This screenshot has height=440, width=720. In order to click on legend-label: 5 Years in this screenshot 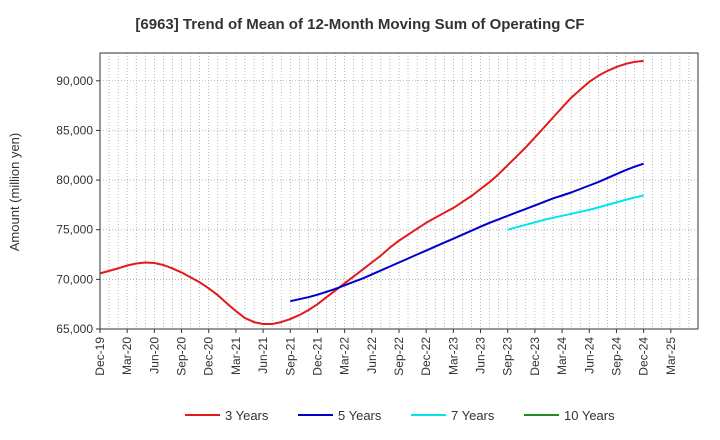, I will do `click(360, 415)`.